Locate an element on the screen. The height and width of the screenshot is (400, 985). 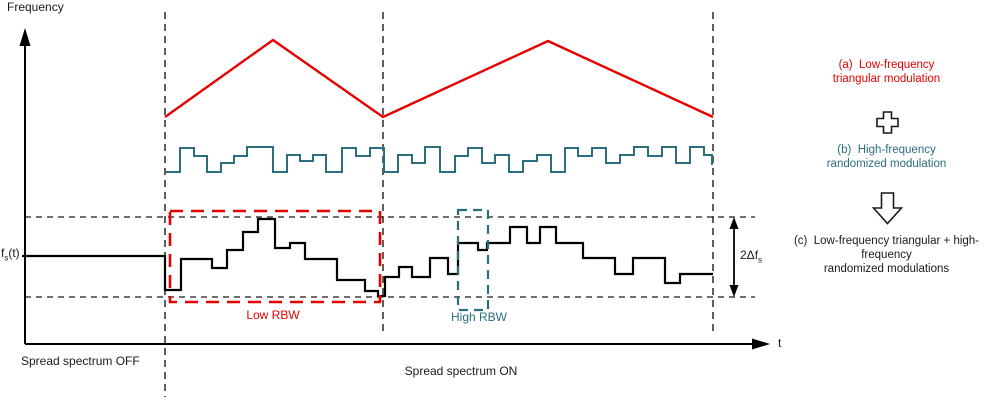
high-rbw-label: High RBW is located at coordinates (479, 317).